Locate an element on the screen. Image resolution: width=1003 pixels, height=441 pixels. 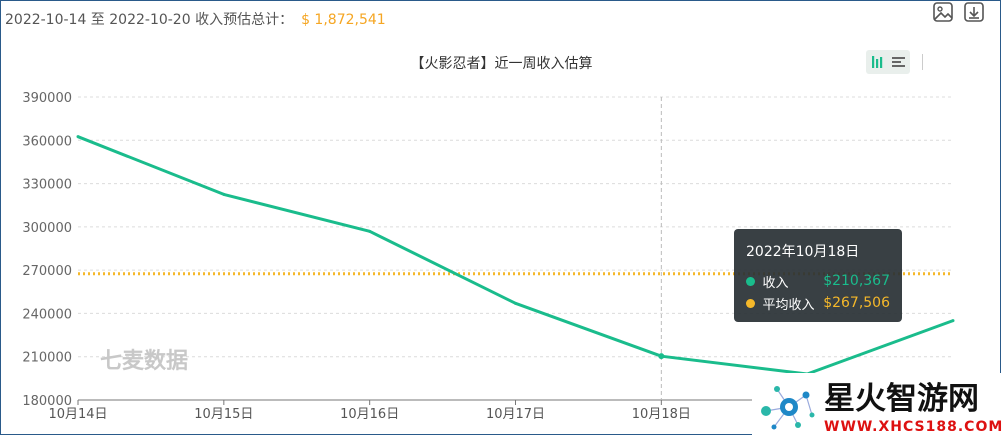
tooltip-row-label: 平均收入 is located at coordinates (788, 305).